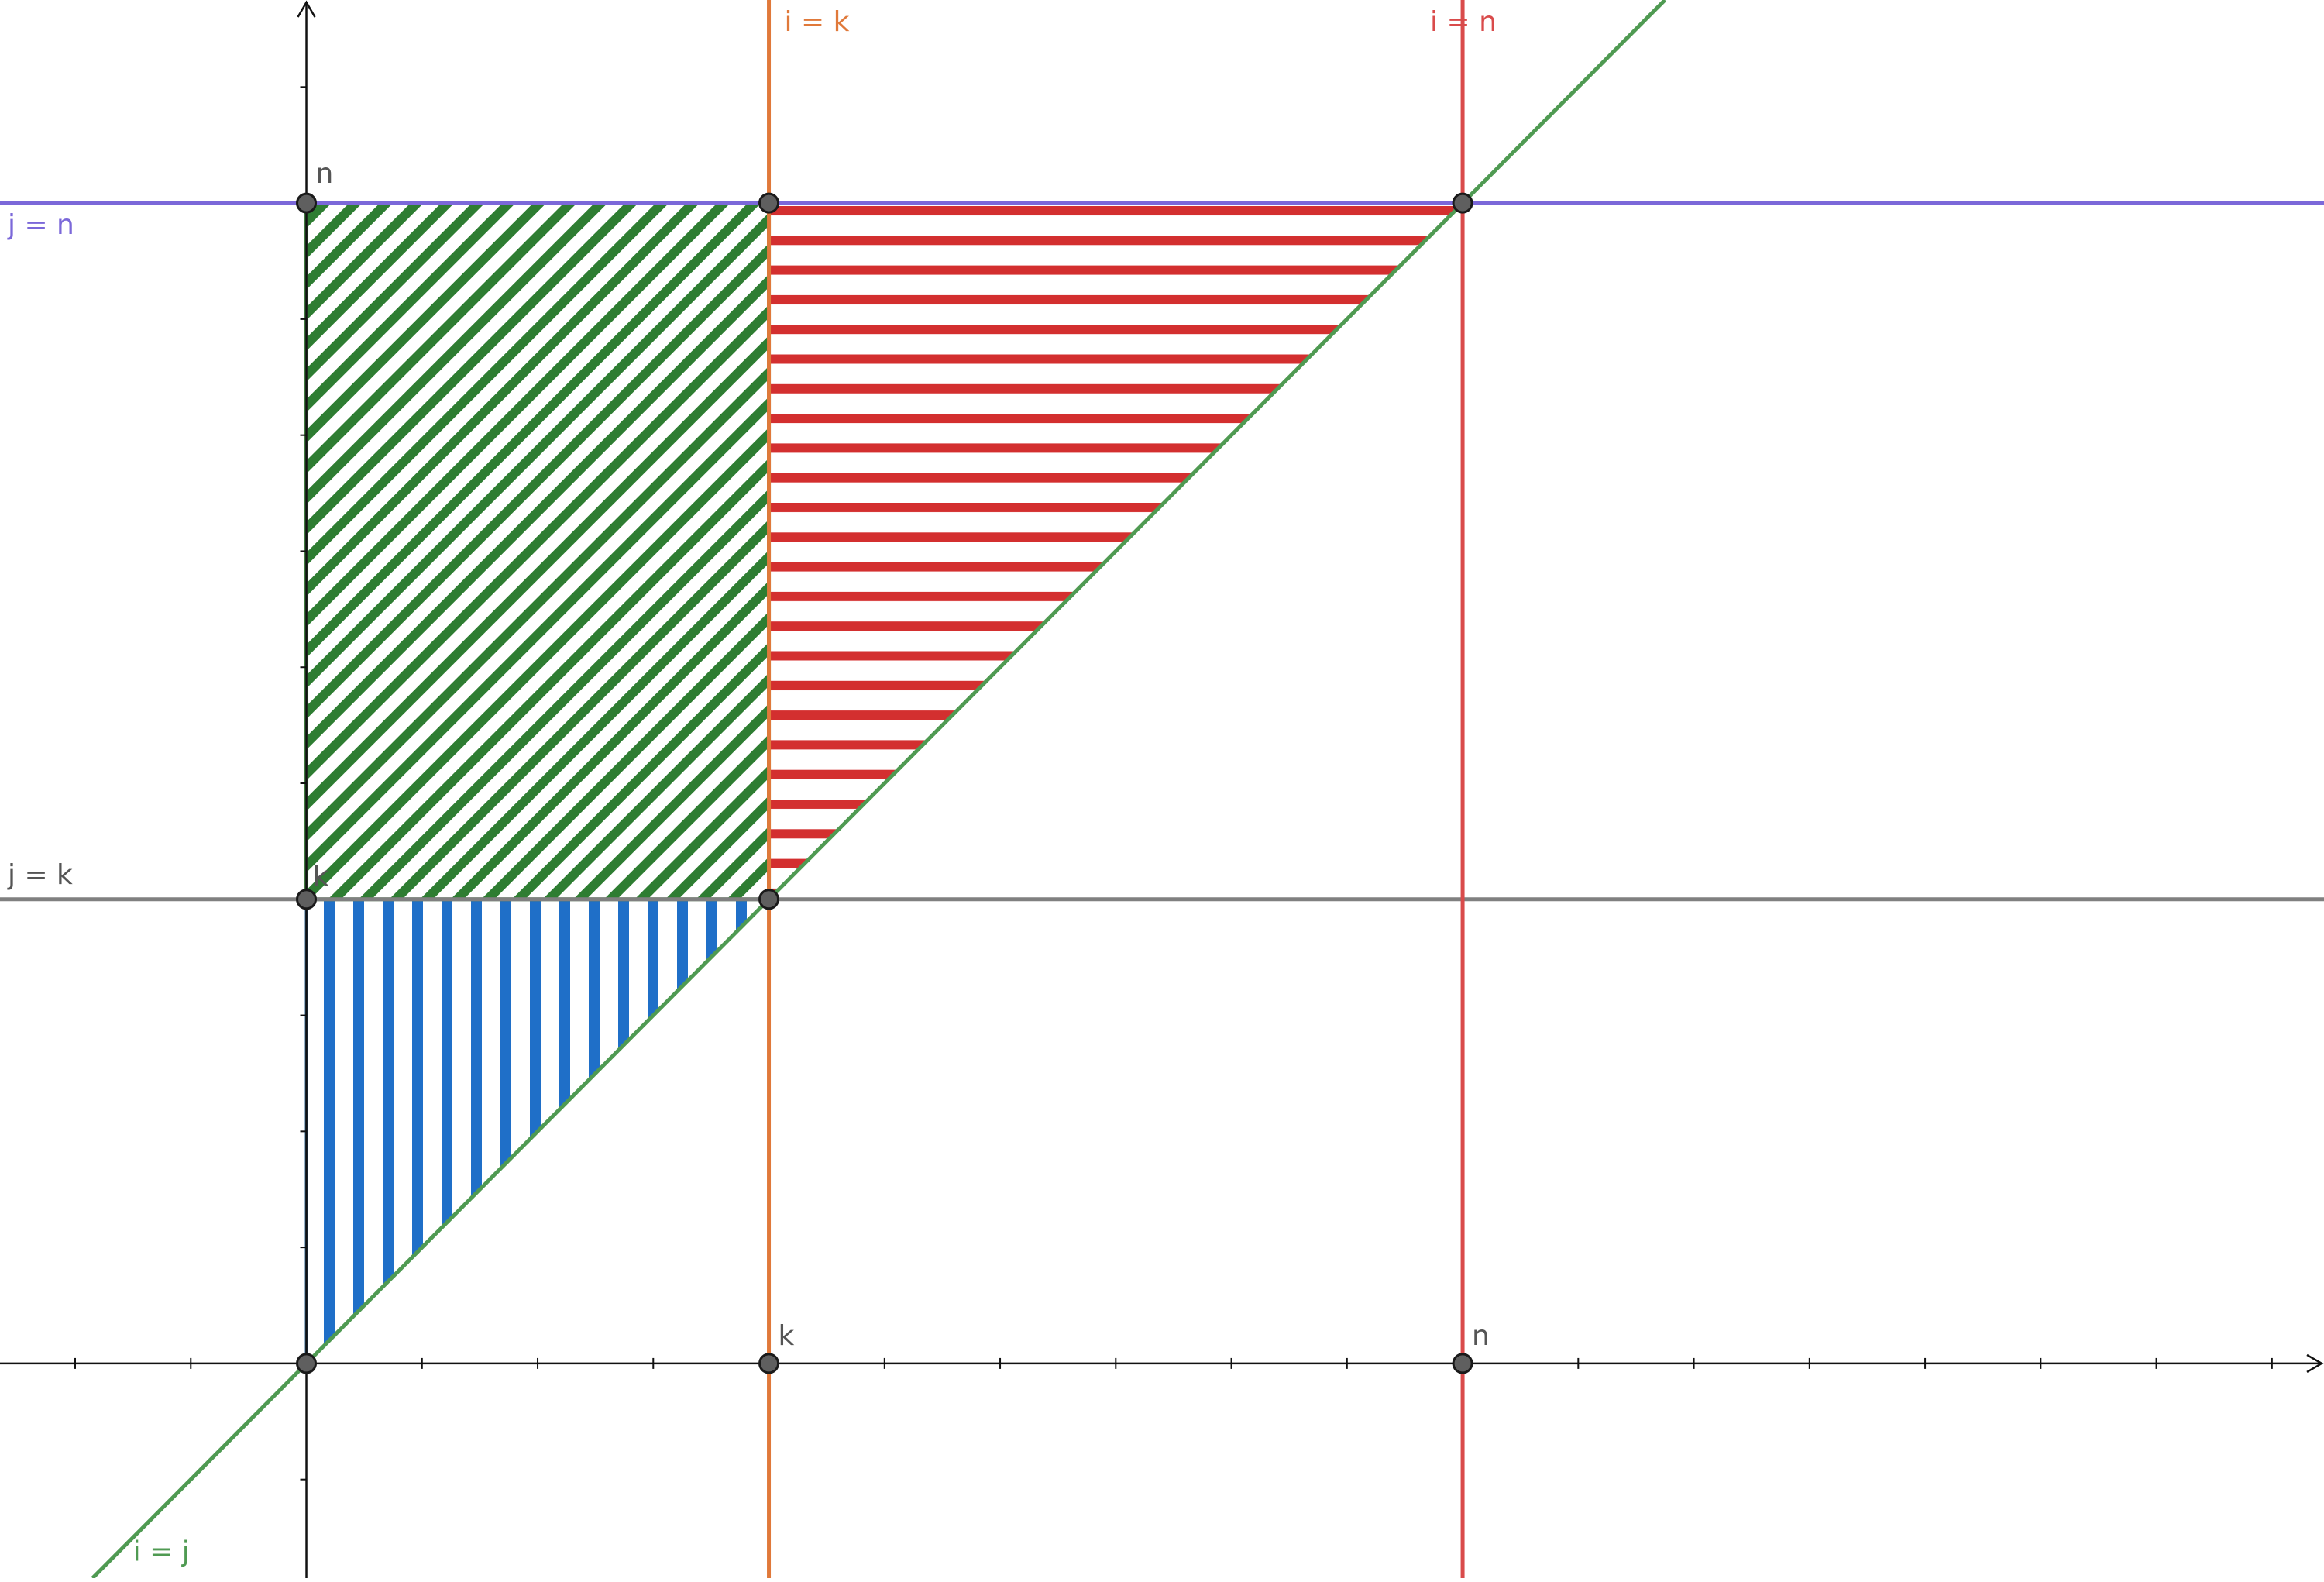  Describe the element at coordinates (40, 225) in the screenshot. I see `label-j-eq-n: j = n` at that location.